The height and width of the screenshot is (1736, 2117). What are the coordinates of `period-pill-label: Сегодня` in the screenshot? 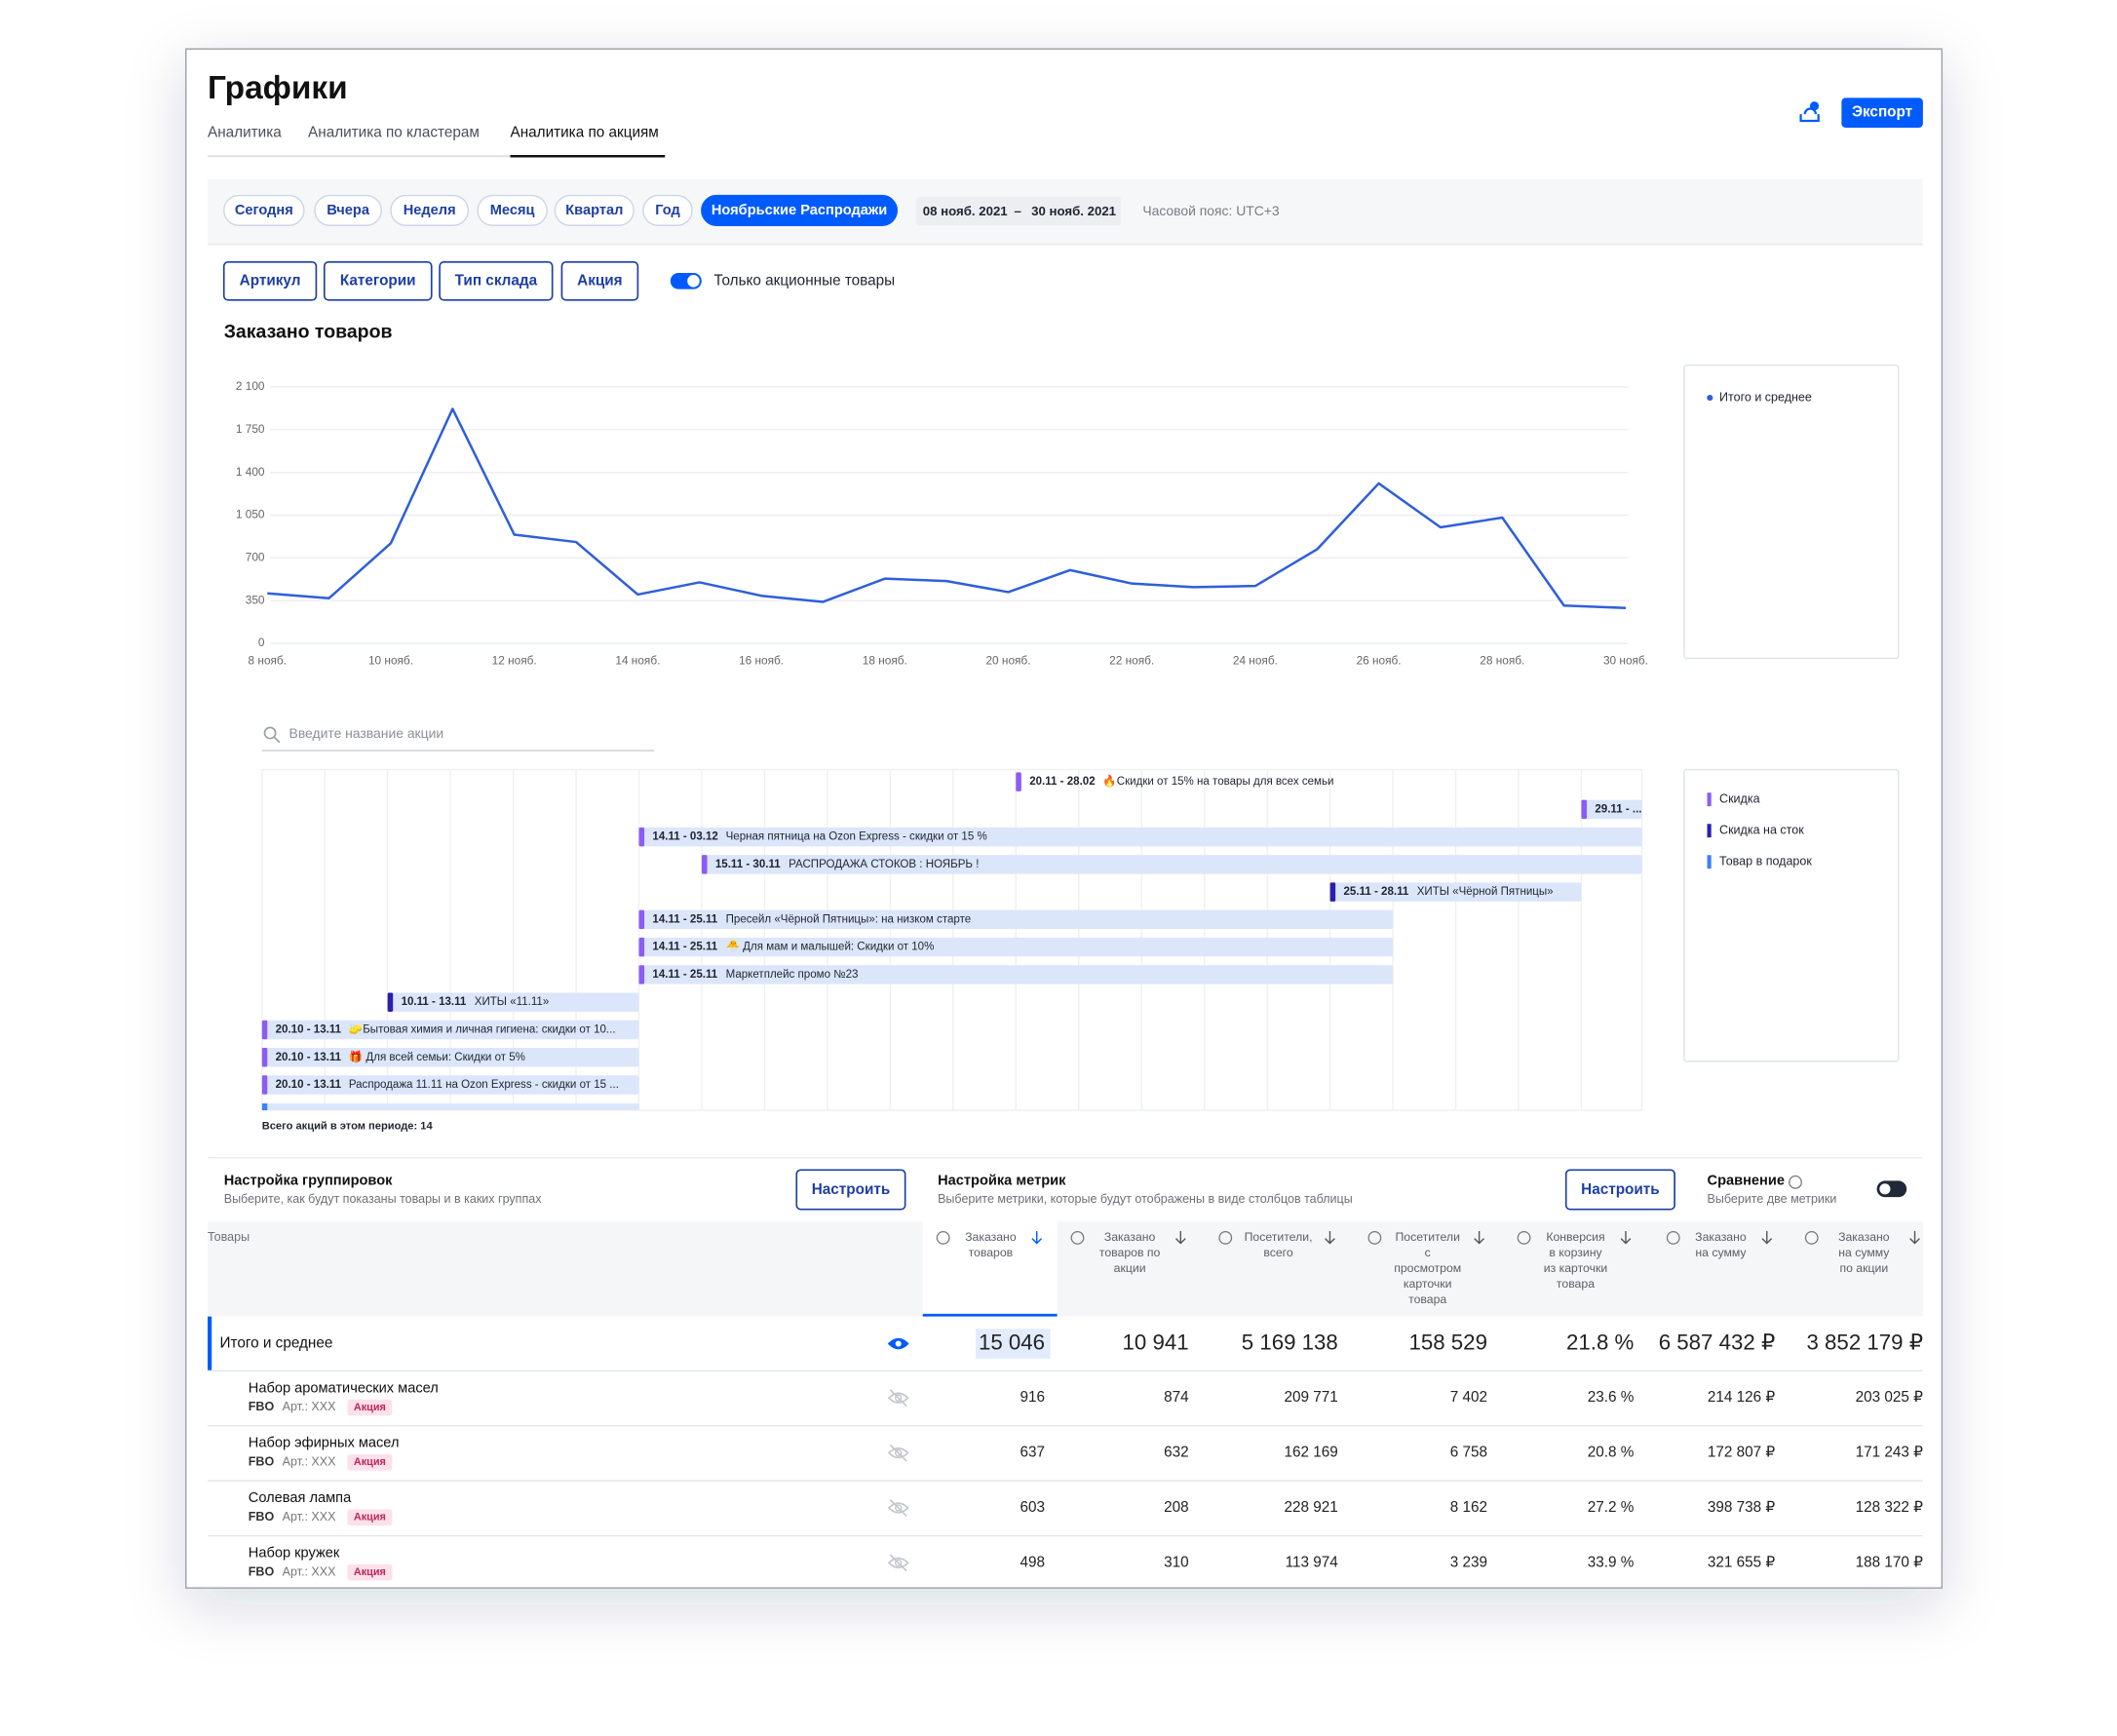 It's located at (264, 210).